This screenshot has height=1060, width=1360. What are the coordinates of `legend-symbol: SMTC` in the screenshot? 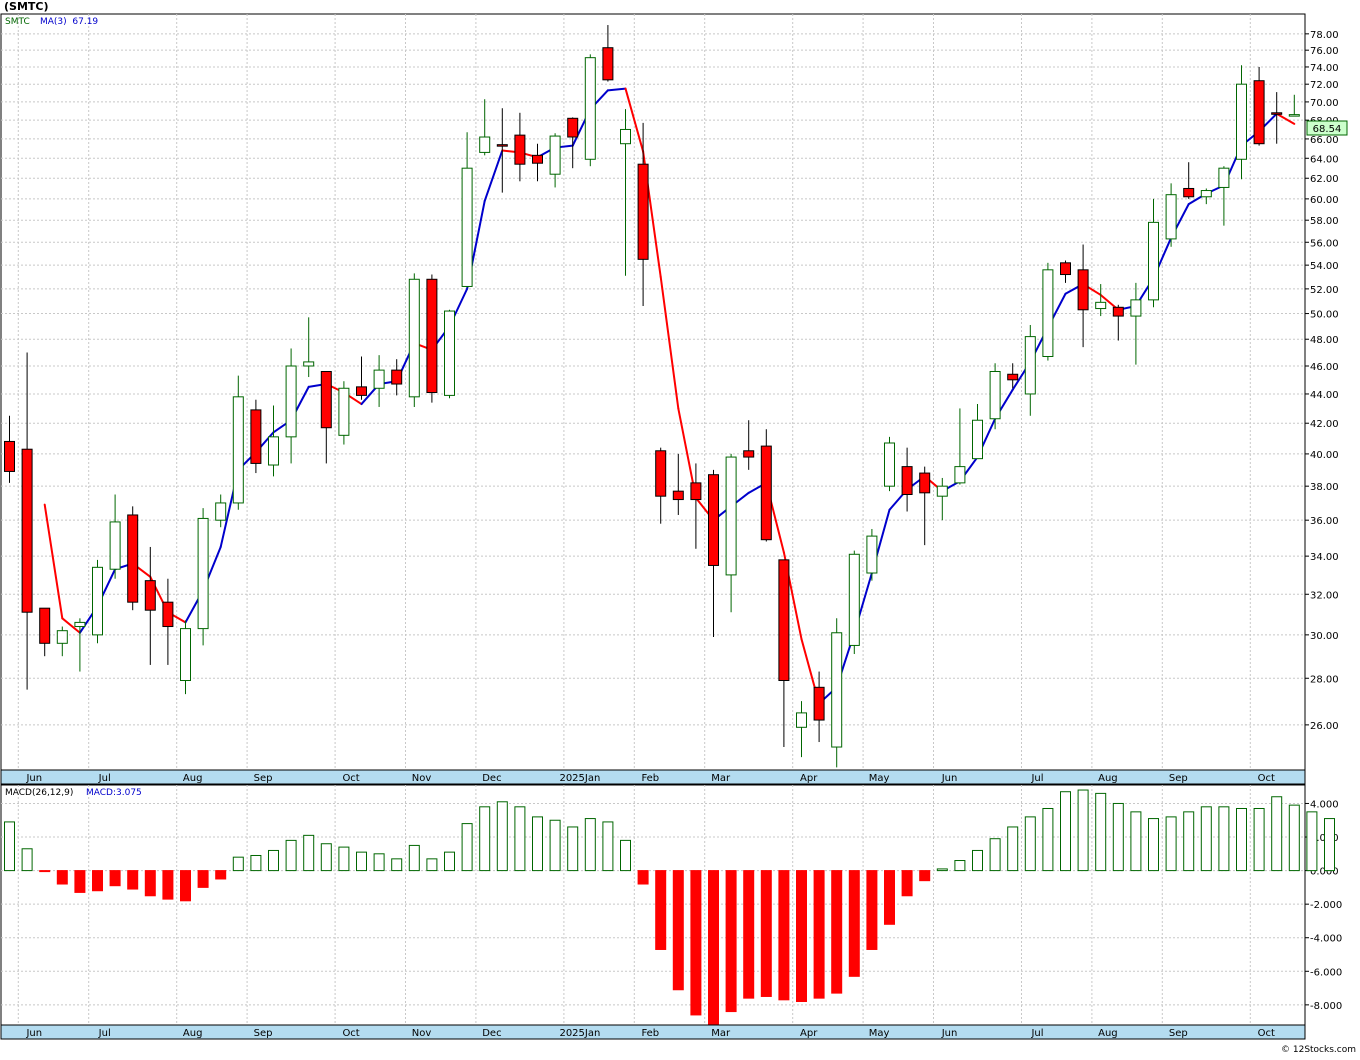 It's located at (17, 22).